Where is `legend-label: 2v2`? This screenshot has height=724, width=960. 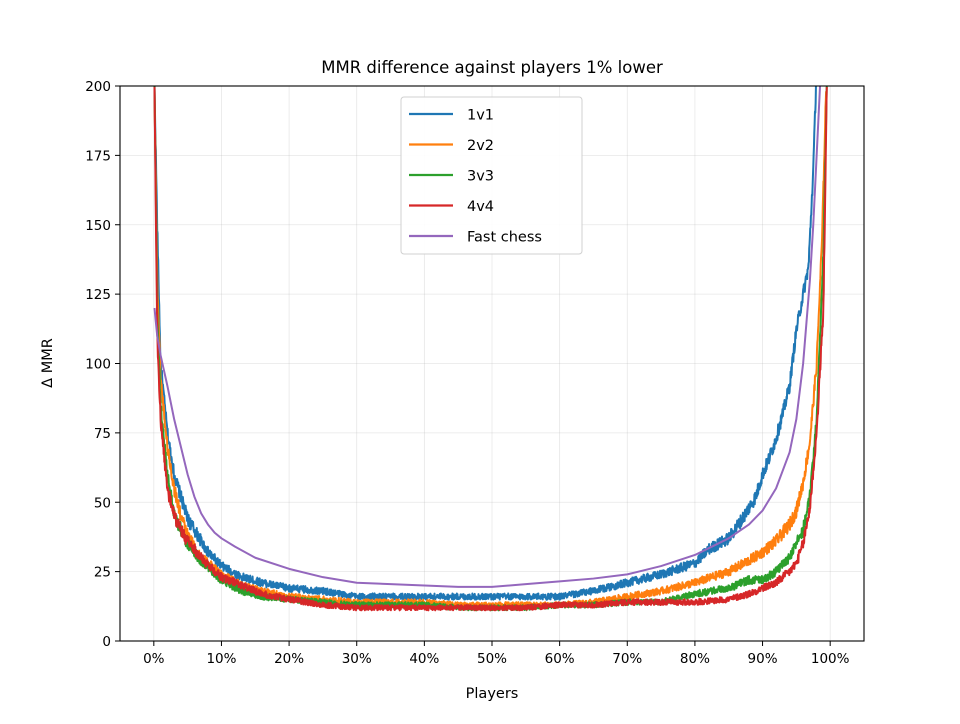 legend-label: 2v2 is located at coordinates (480, 146).